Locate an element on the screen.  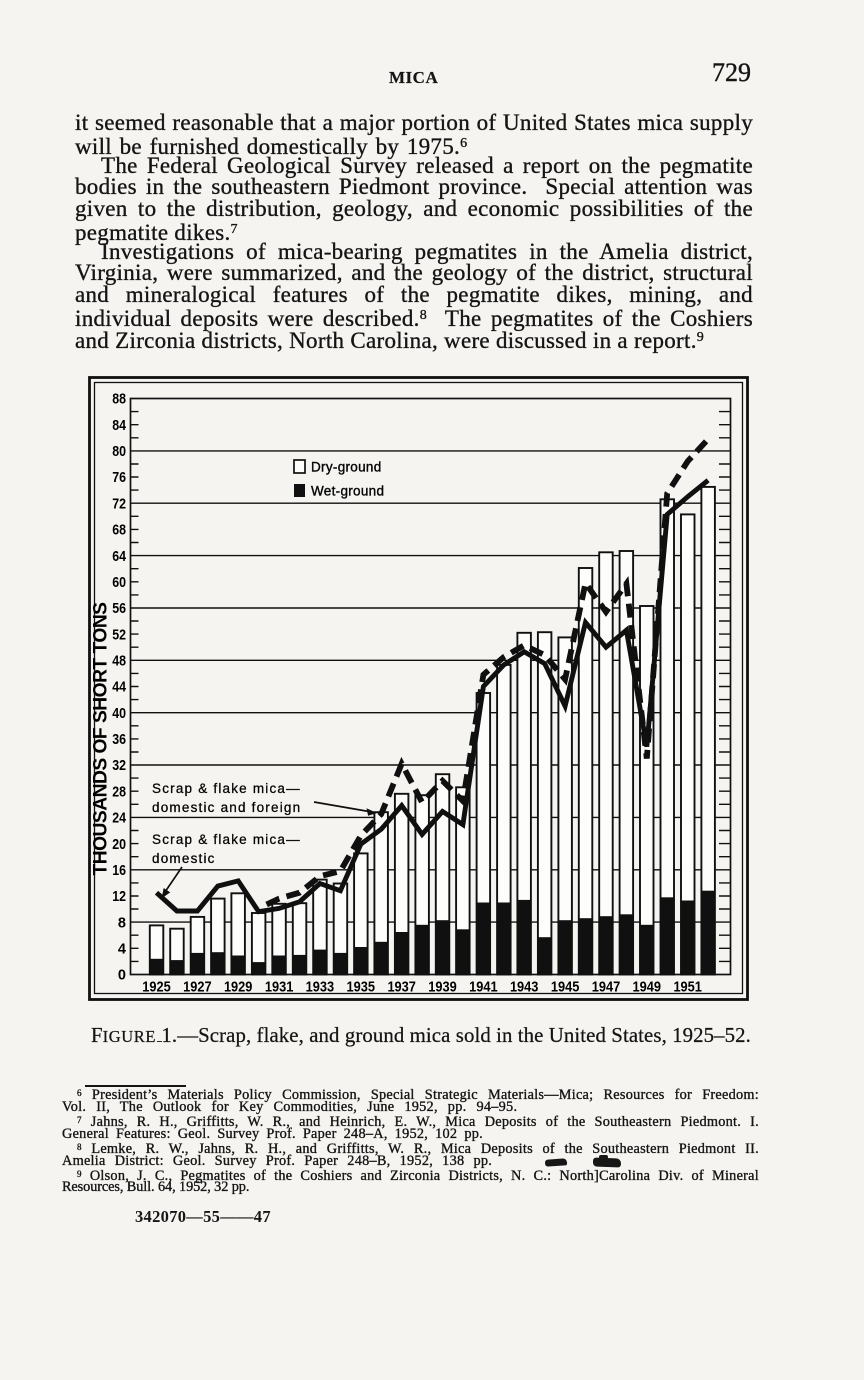
svg-text: 1943 is located at coordinates (524, 988).